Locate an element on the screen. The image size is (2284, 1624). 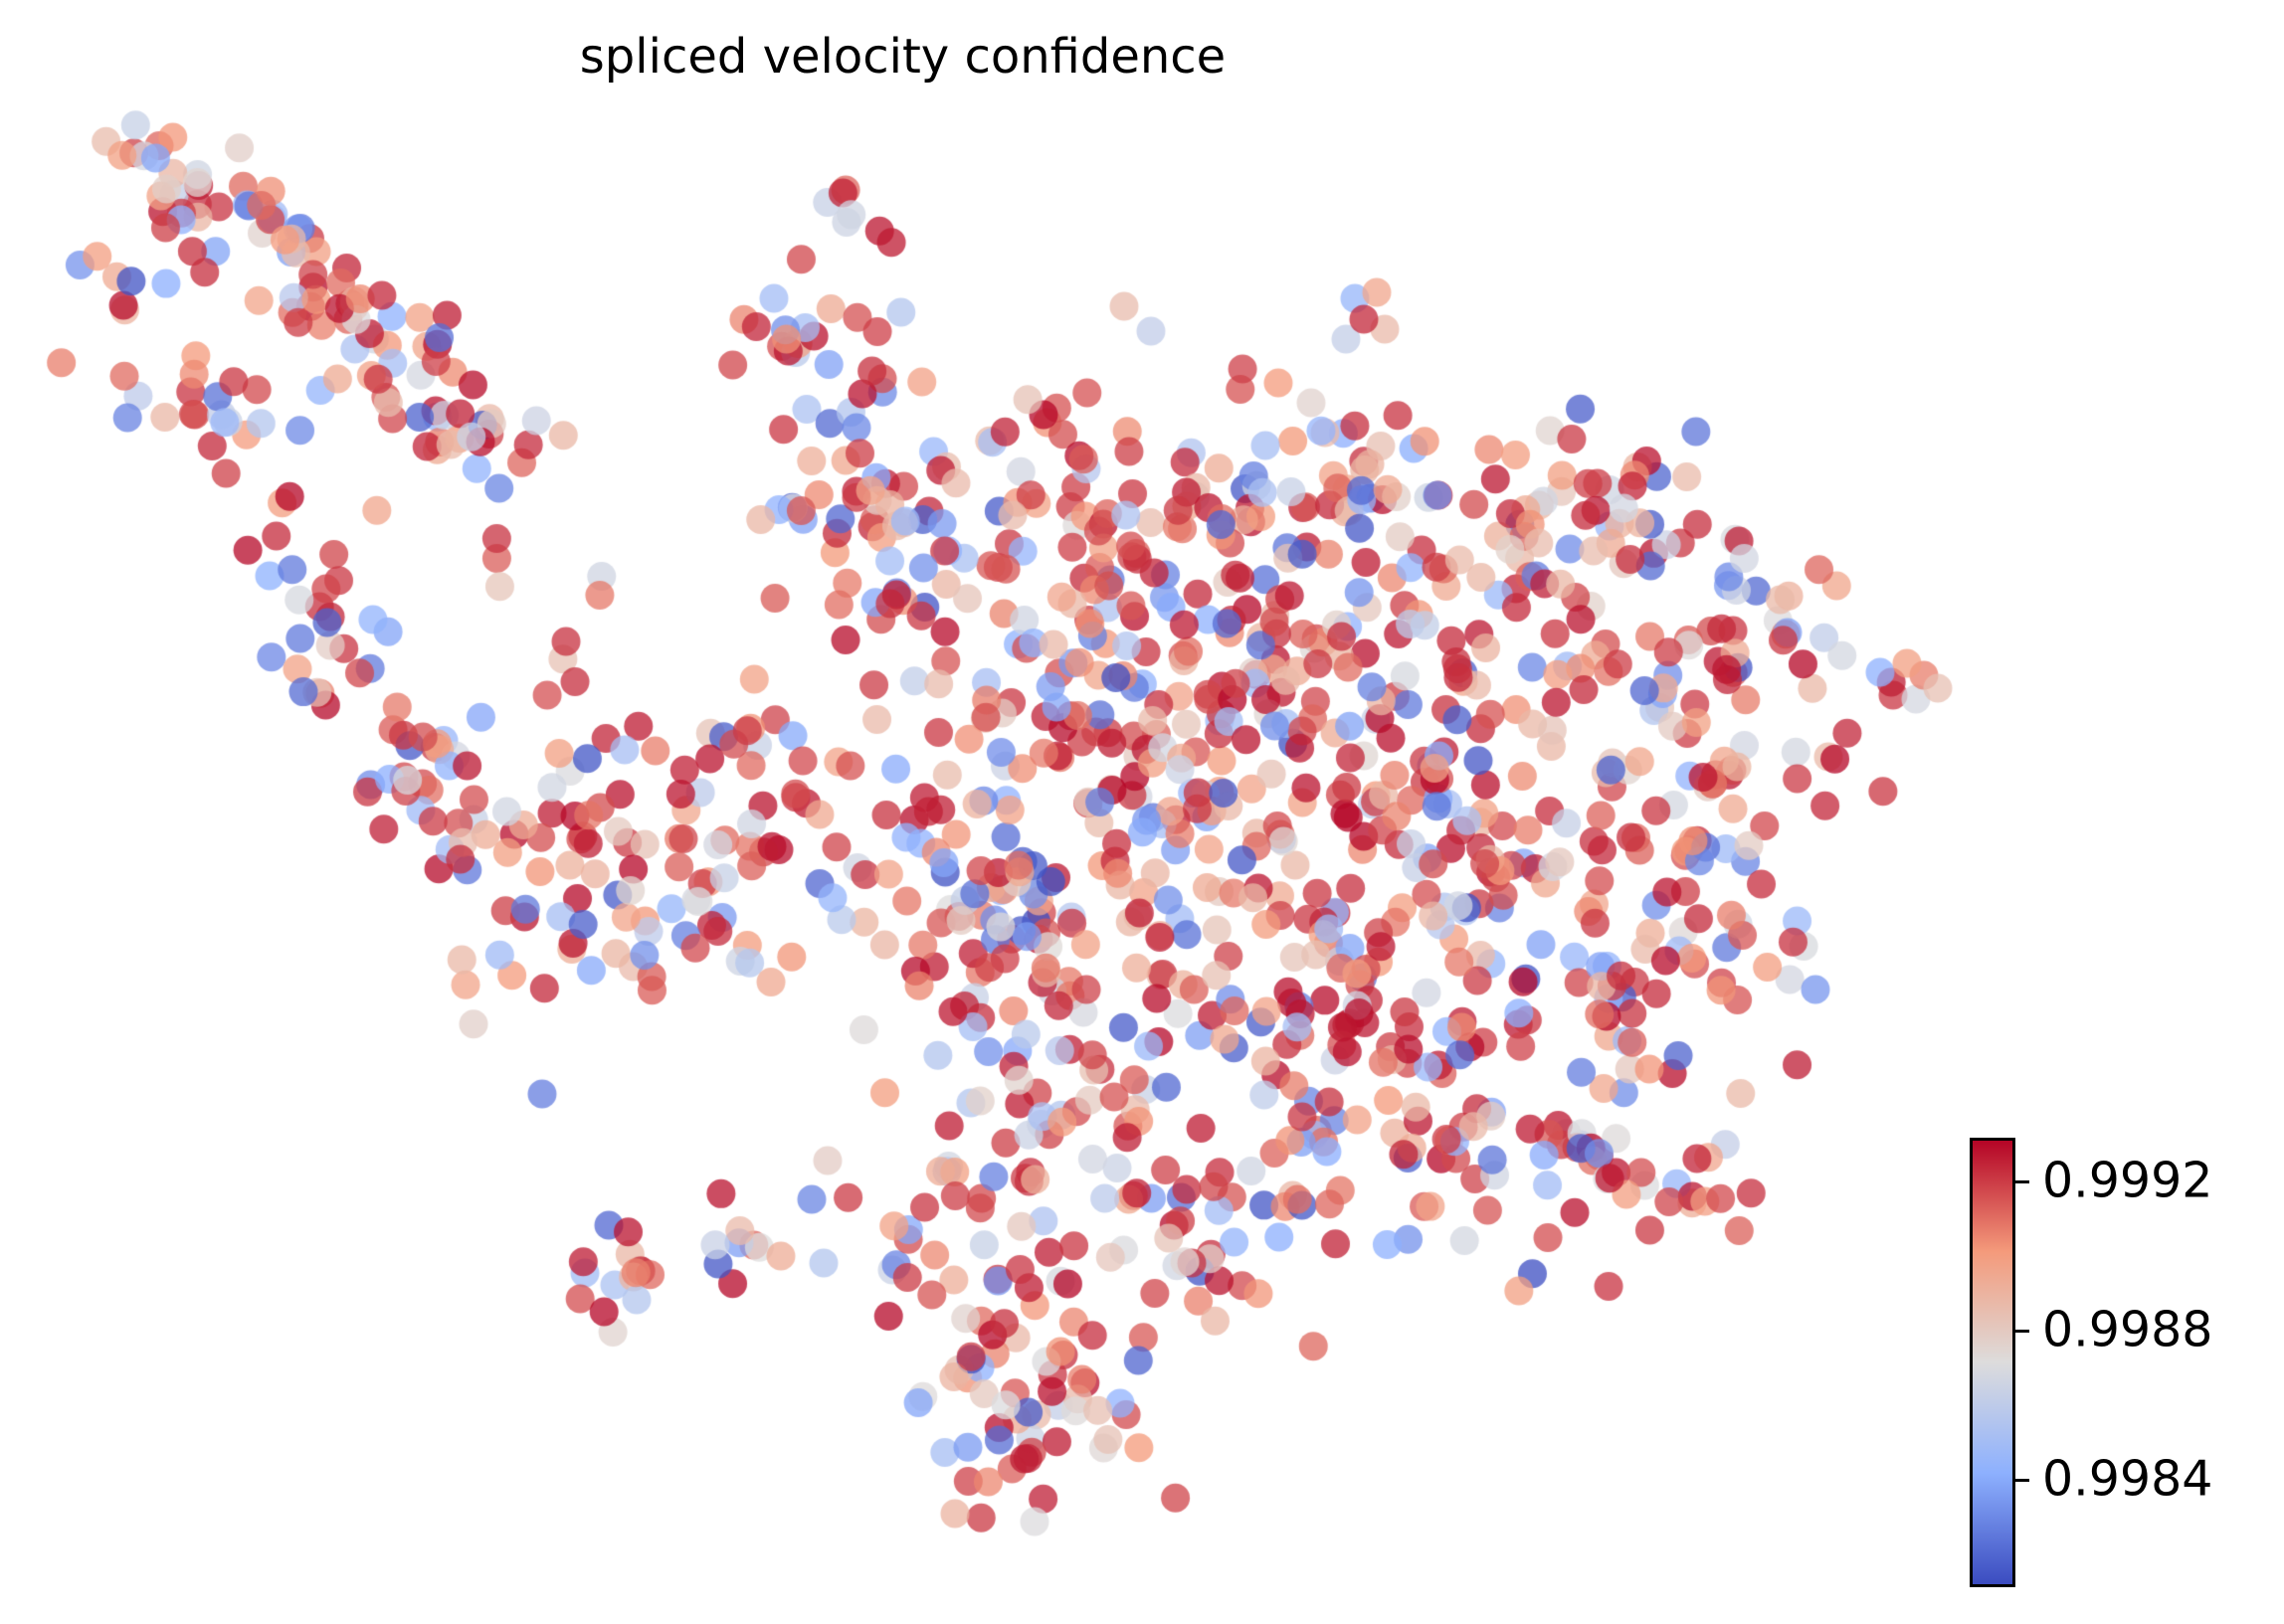
colorbar-tick-label: 0.9992 is located at coordinates (2127, 1180).